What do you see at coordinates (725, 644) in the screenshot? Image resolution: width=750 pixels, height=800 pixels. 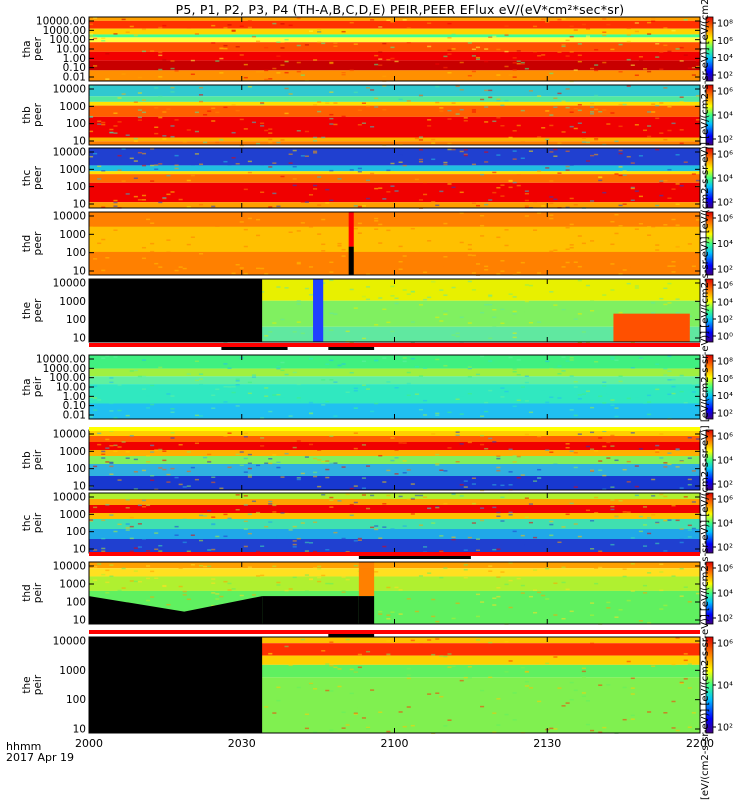 I see `colorbar-tick-label: 10⁶` at bounding box center [725, 644].